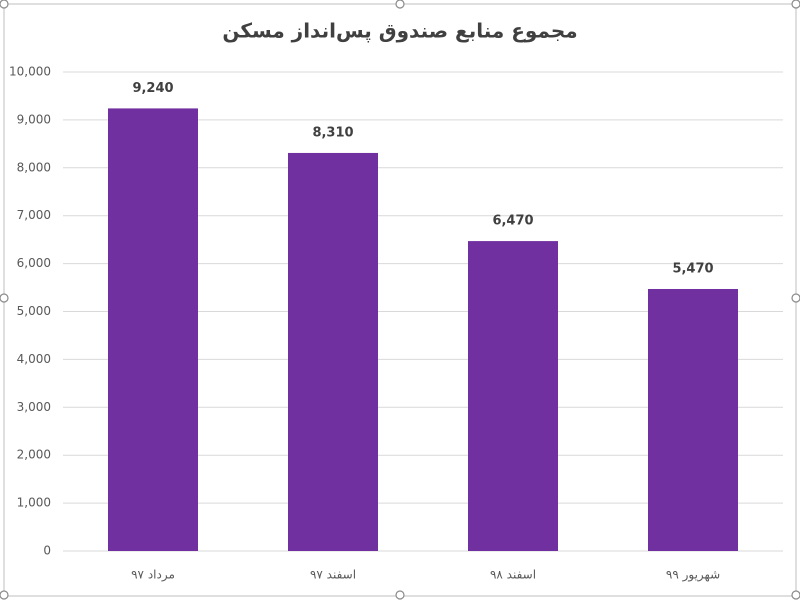 Image resolution: width=800 pixels, height=600 pixels. Describe the element at coordinates (34, 263) in the screenshot. I see `y-tick-label: 6,000` at that location.